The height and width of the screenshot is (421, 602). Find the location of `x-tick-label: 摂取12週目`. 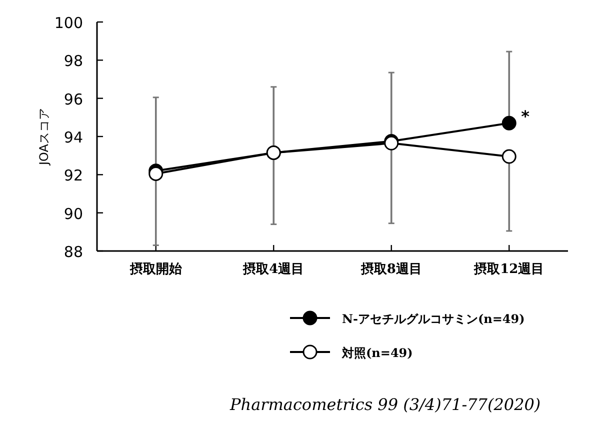

x-tick-label: 摂取12週目 is located at coordinates (508, 269).